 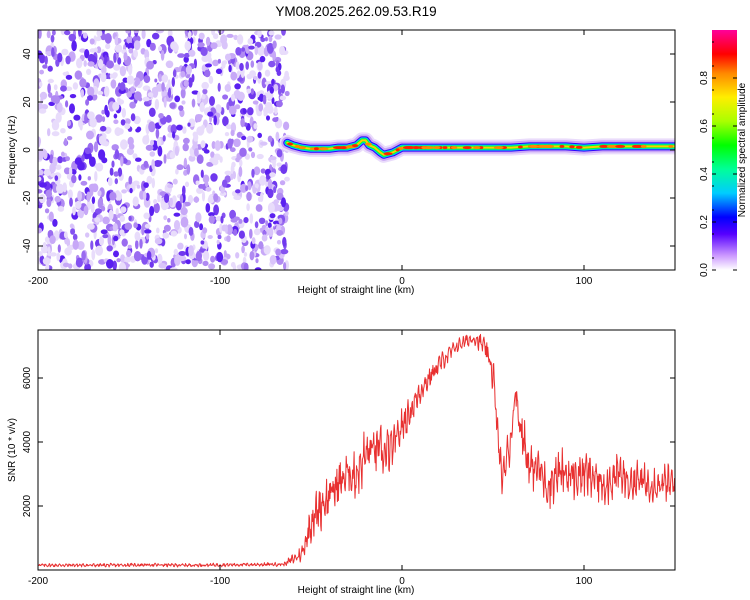 I want to click on spectrogram-x-axis-label: Height of straight line (km), so click(x=356, y=290).